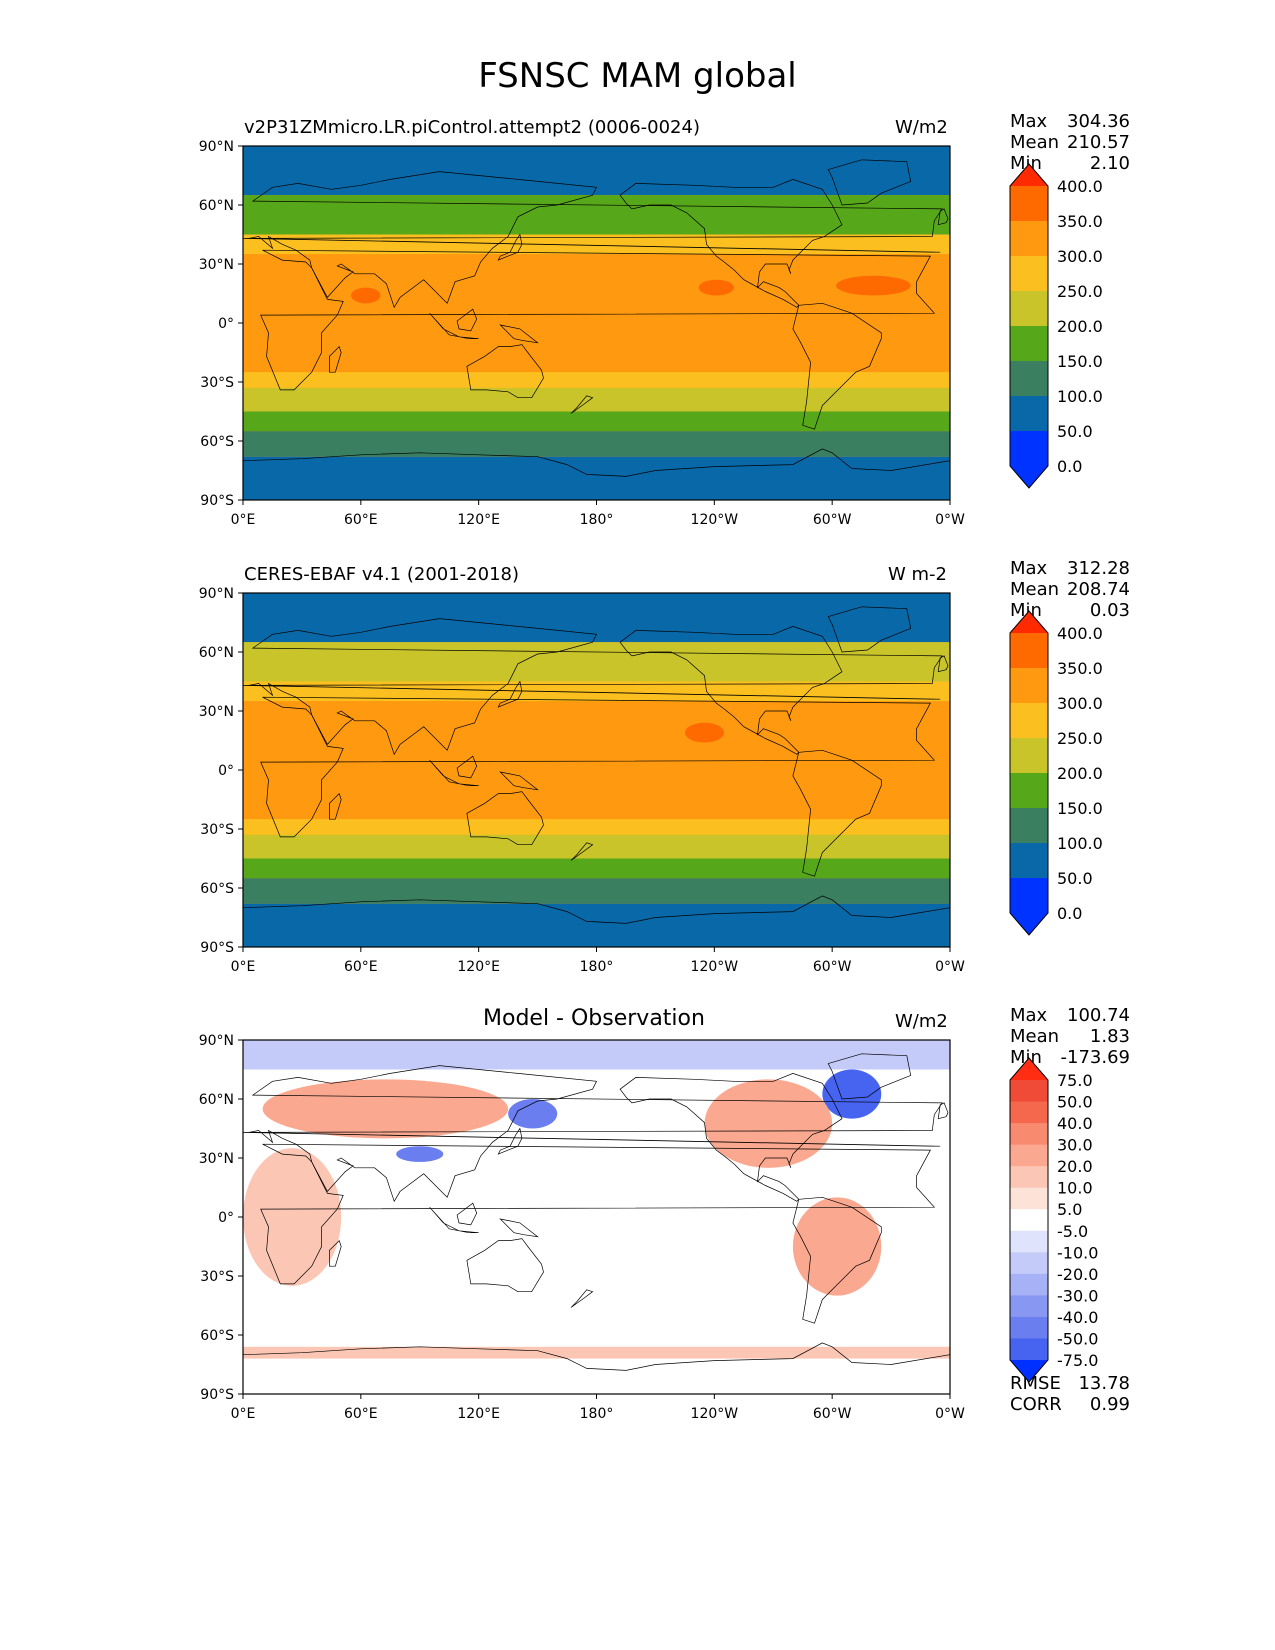 This screenshot has height=1650, width=1275. What do you see at coordinates (1075, 1080) in the screenshot?
I see `colorbar-tick-label: 75.0` at bounding box center [1075, 1080].